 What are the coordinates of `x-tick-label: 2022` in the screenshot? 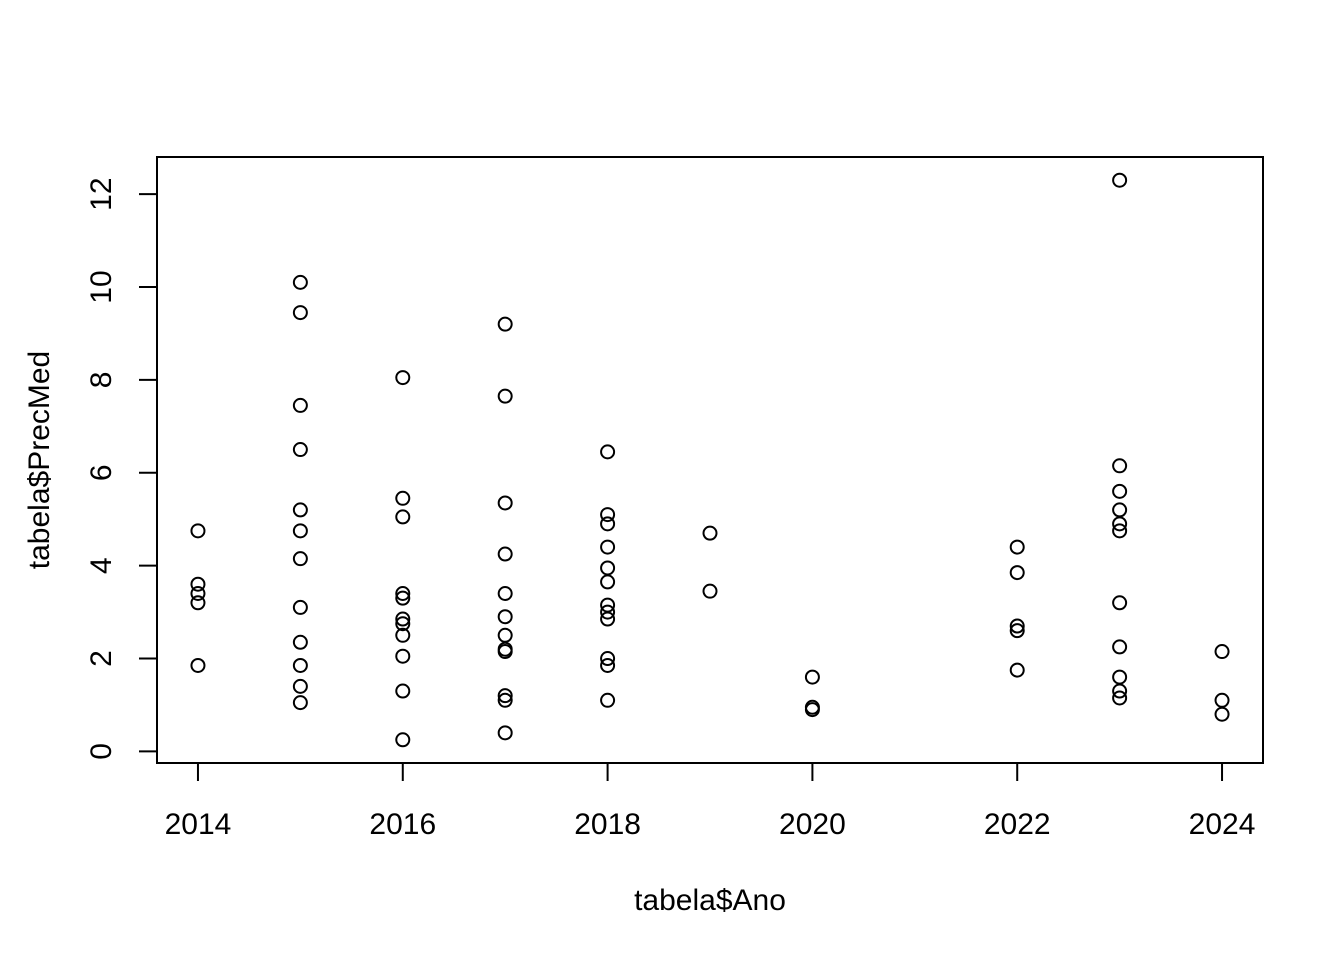 It's located at (1017, 824).